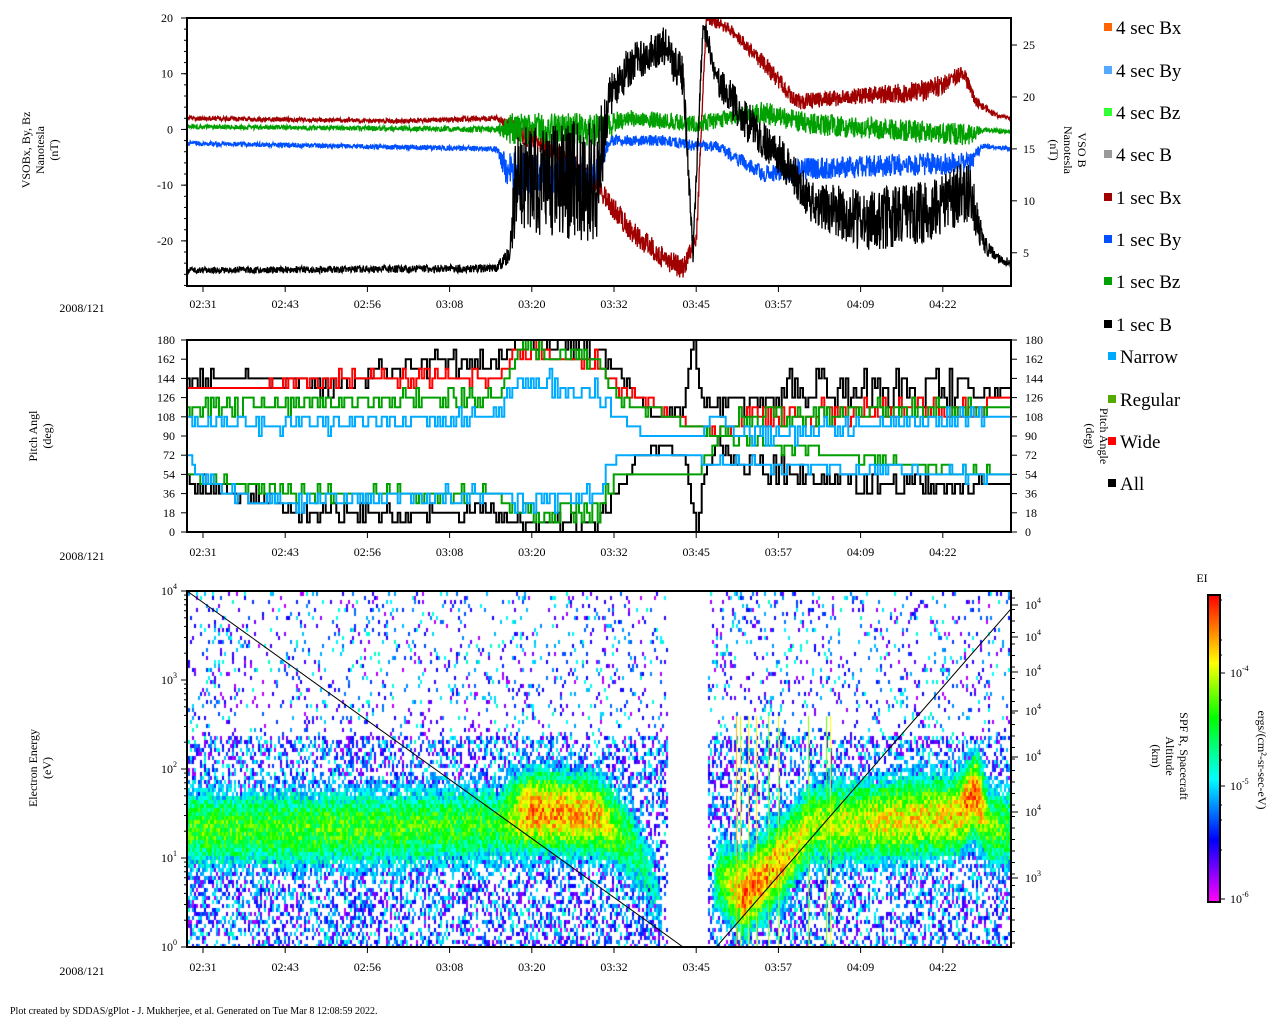 This screenshot has height=1024, width=1280. I want to click on y-axis-label-pitch-line: (deg), so click(47, 435).